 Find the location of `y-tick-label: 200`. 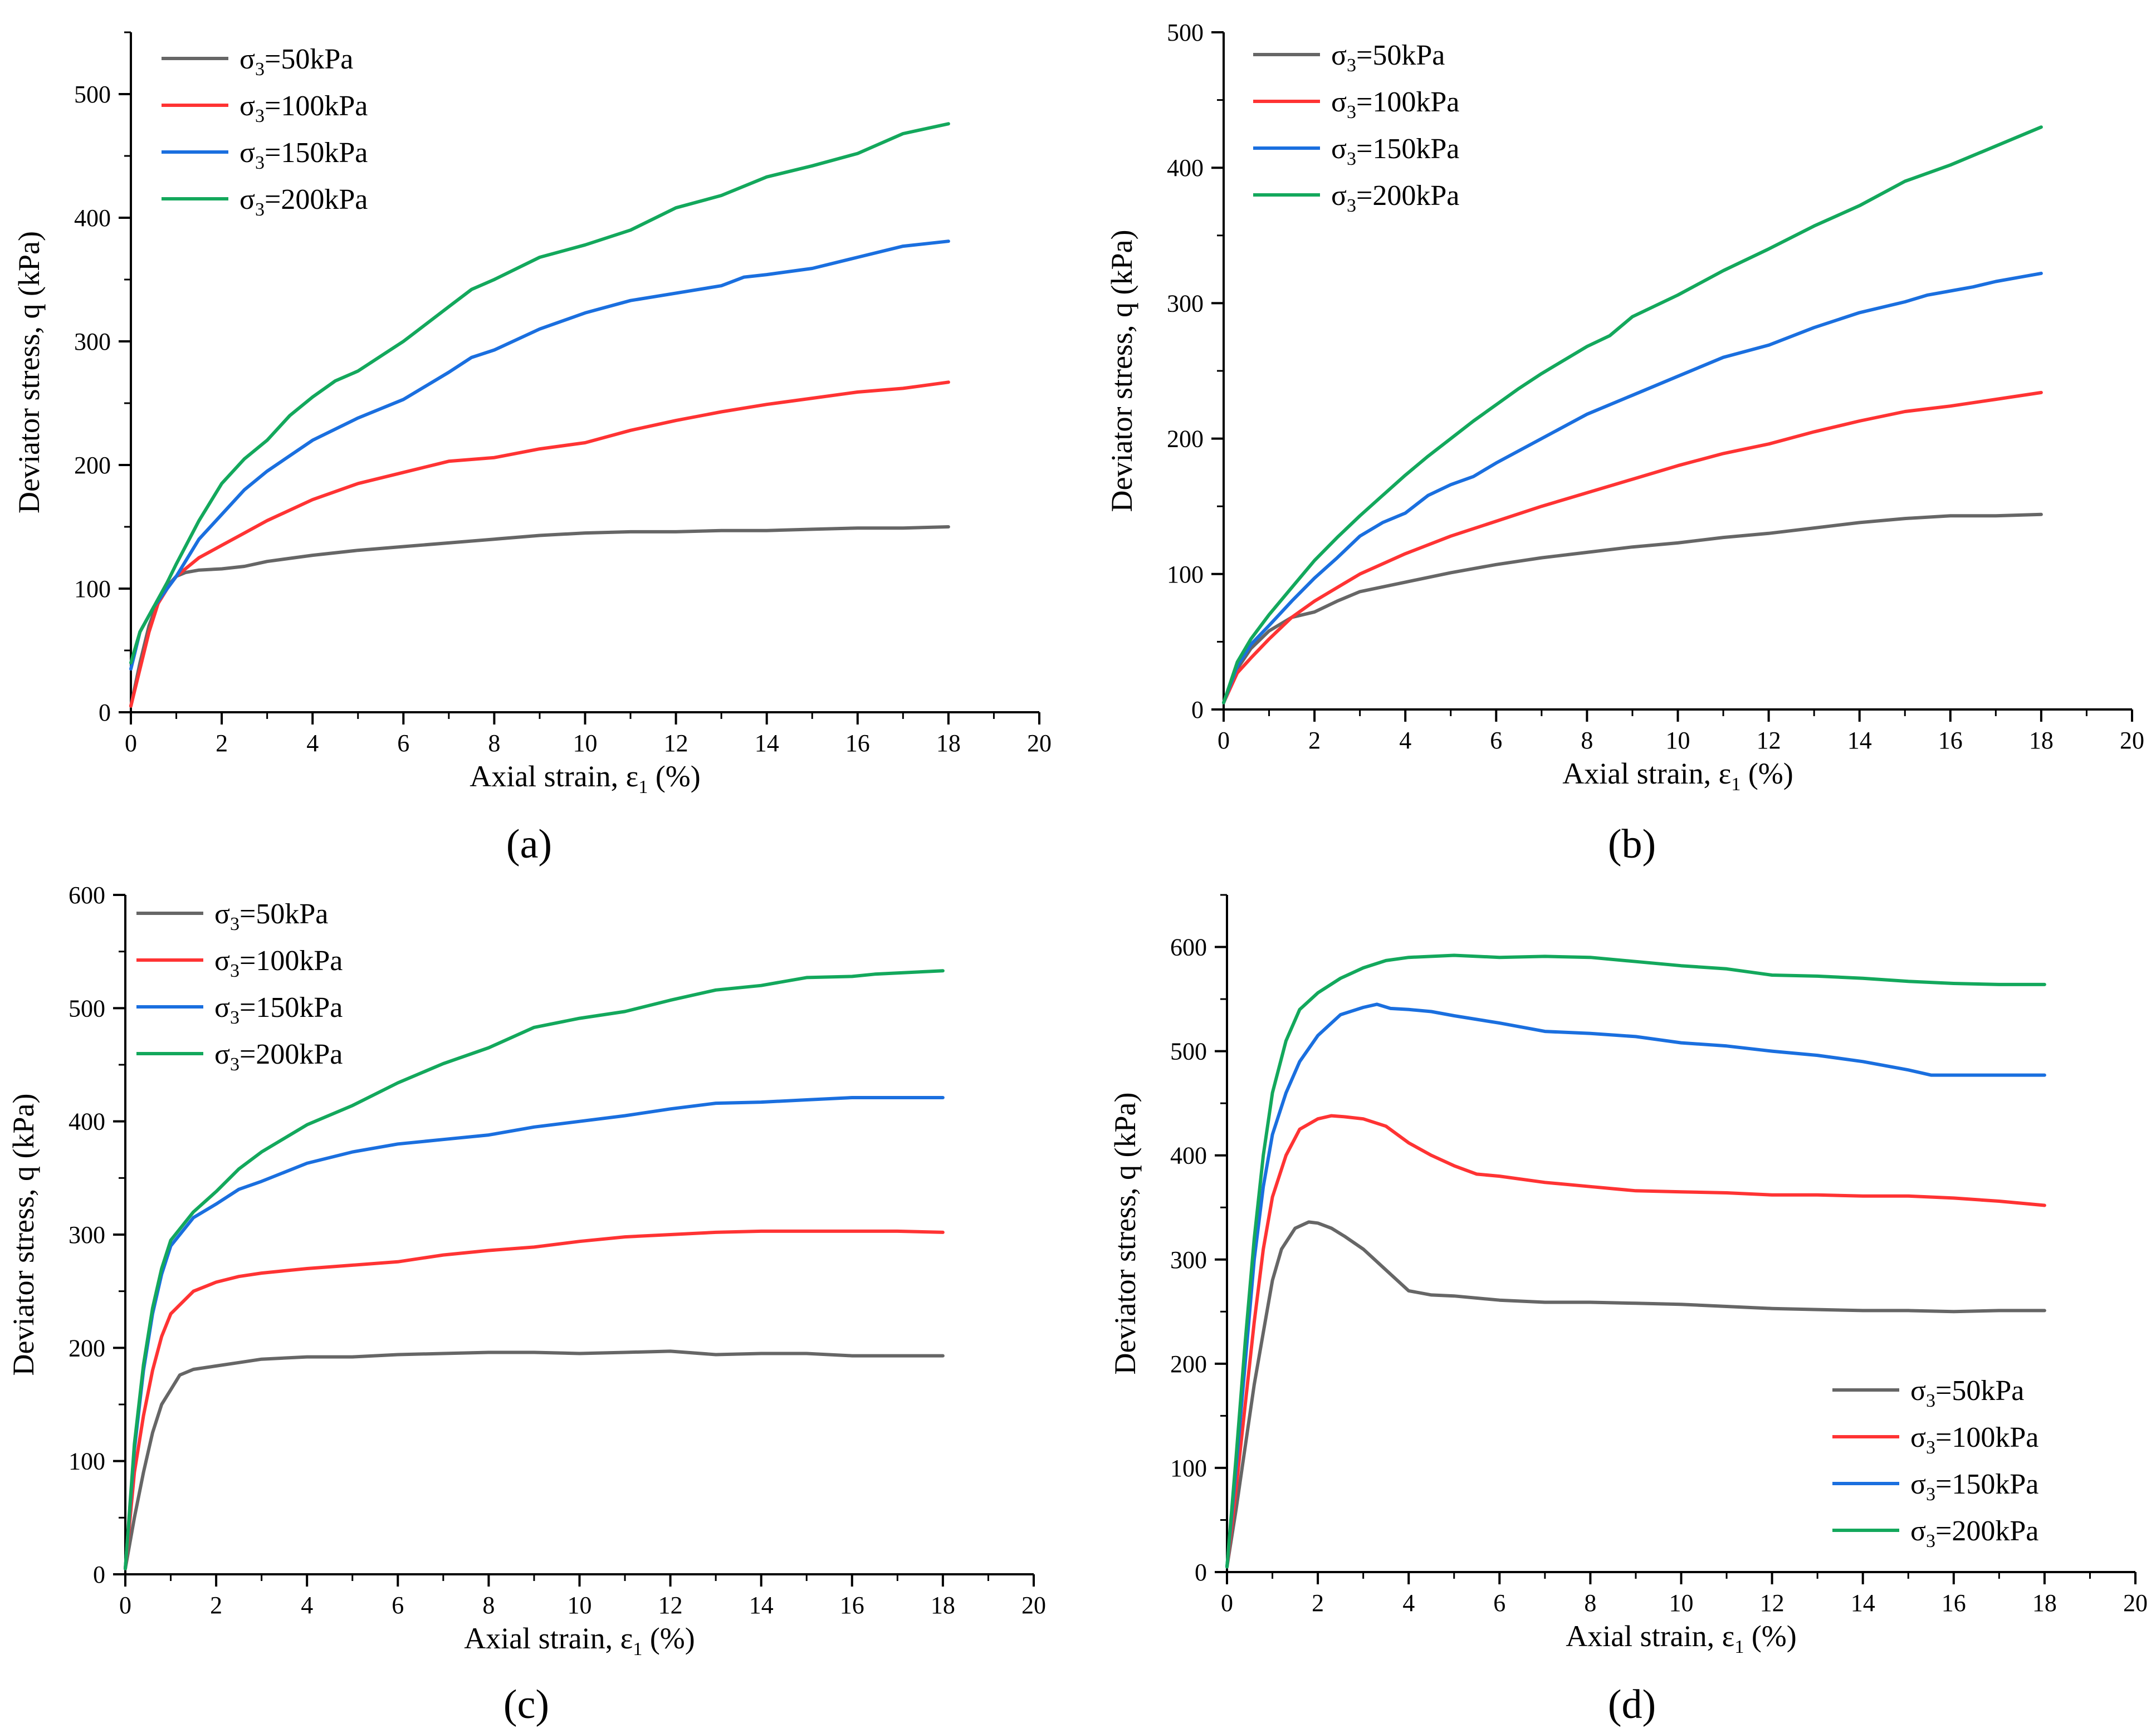

y-tick-label: 200 is located at coordinates (87, 1348).